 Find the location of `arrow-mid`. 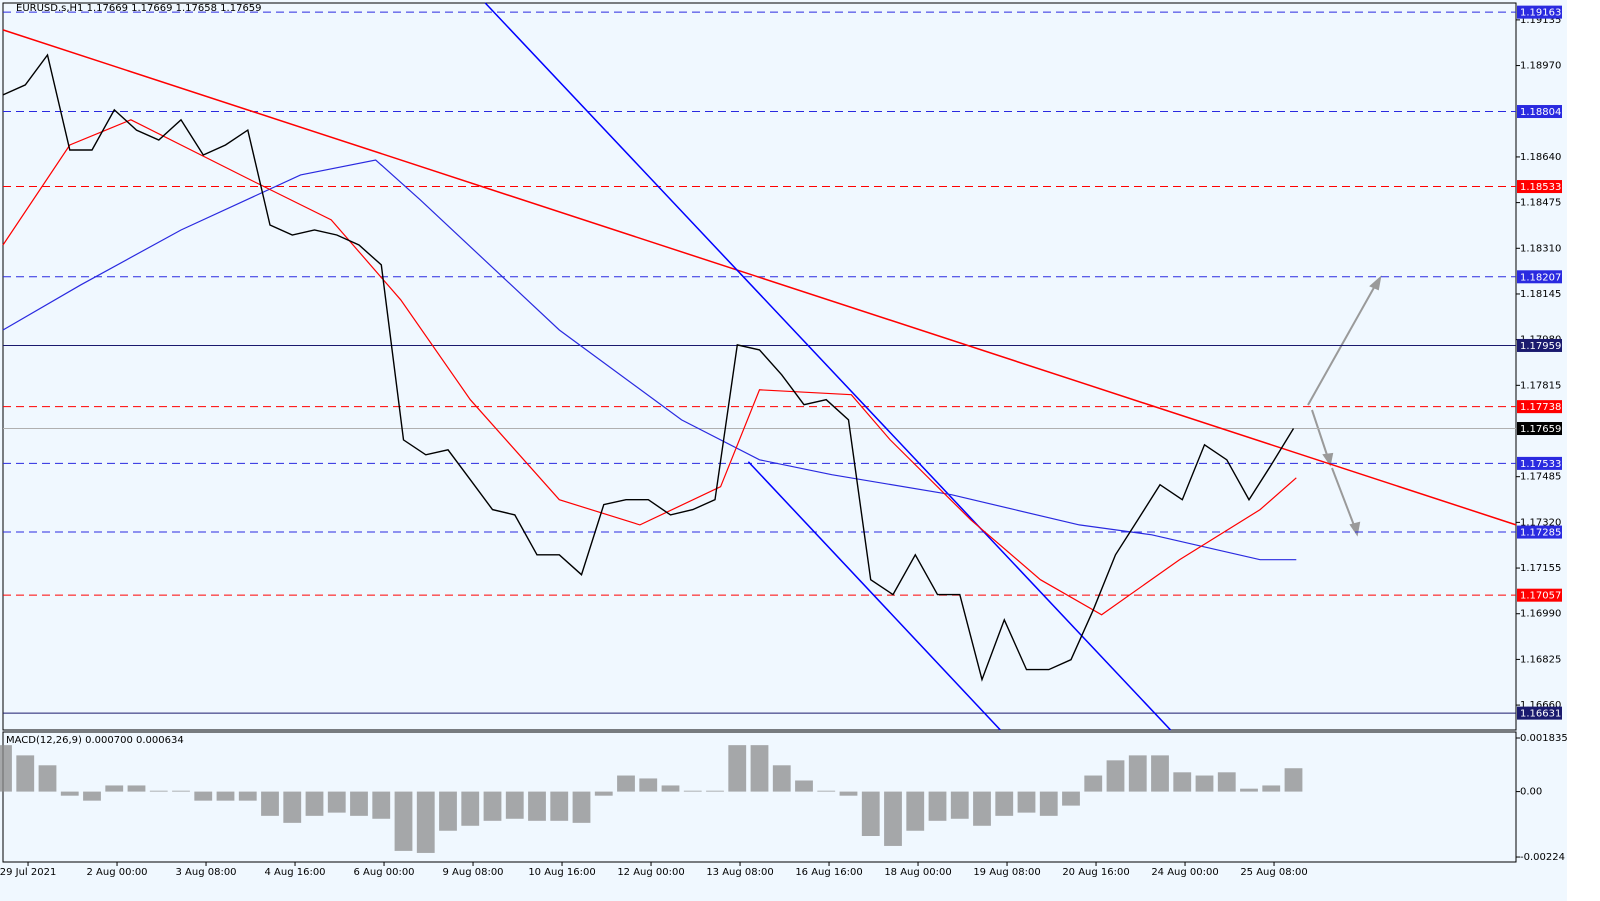

arrow-mid is located at coordinates (1320, 434).